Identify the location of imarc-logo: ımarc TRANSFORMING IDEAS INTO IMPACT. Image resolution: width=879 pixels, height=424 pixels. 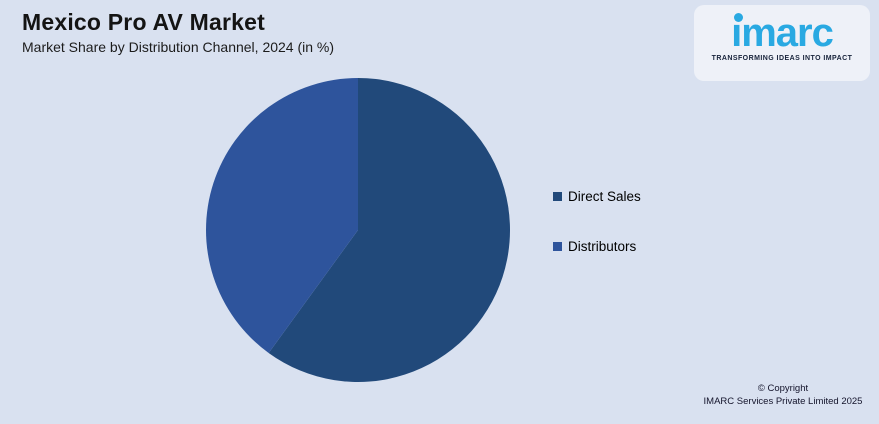
(782, 43).